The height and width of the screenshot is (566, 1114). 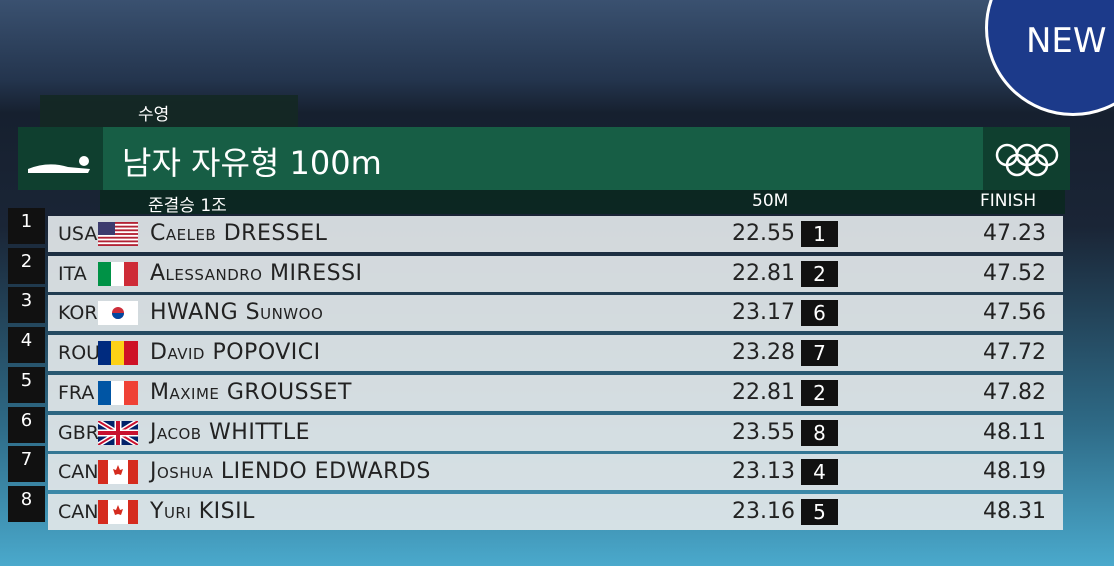 I want to click on finish-time: 48.11, so click(x=1014, y=432).